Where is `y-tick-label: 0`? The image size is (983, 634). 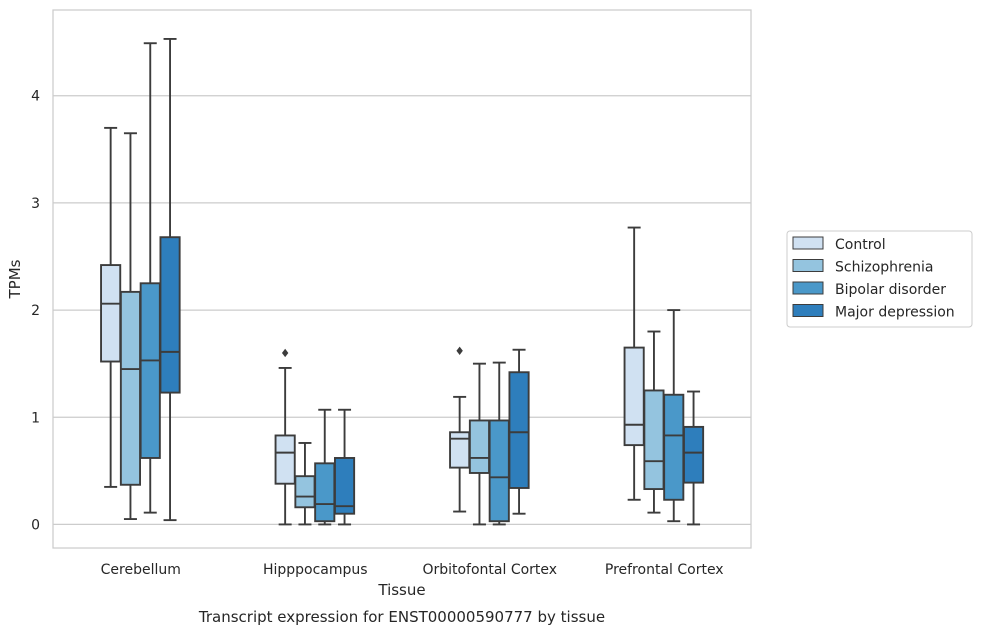
y-tick-label: 0 is located at coordinates (35, 525).